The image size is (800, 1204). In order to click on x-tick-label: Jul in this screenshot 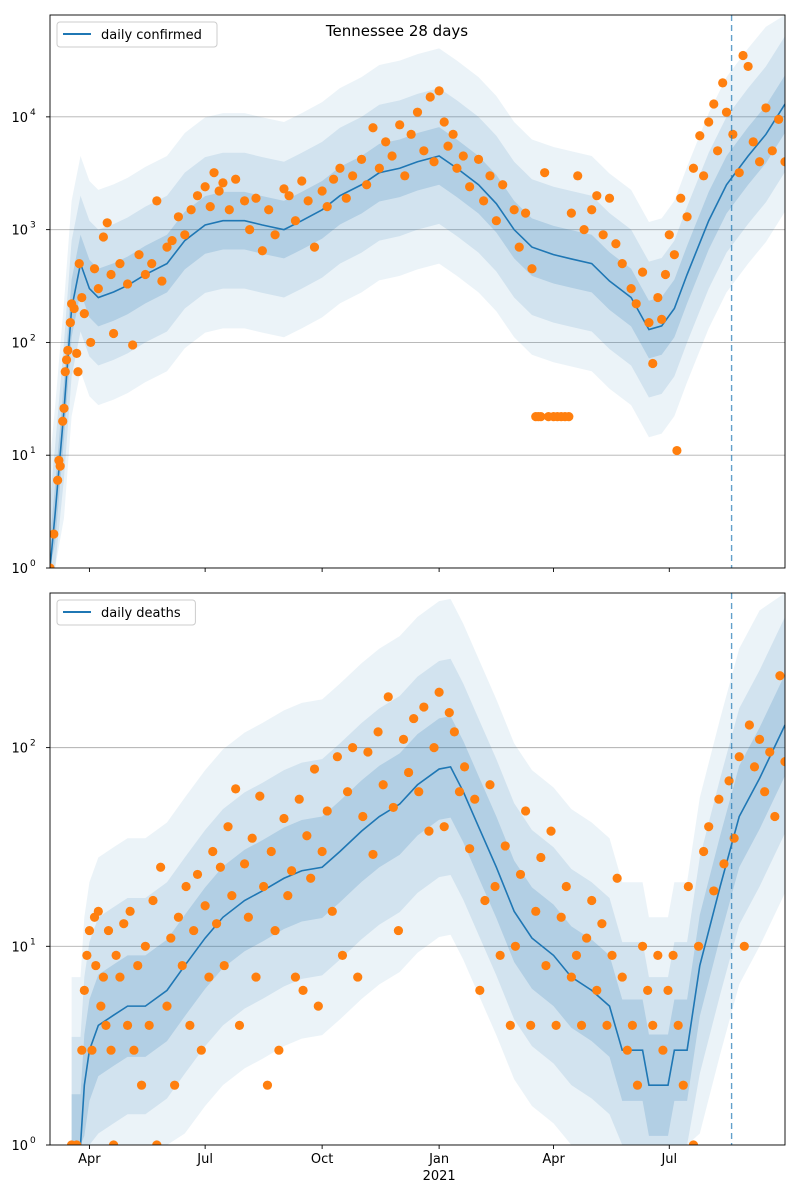, I will do `click(204, 1159)`.